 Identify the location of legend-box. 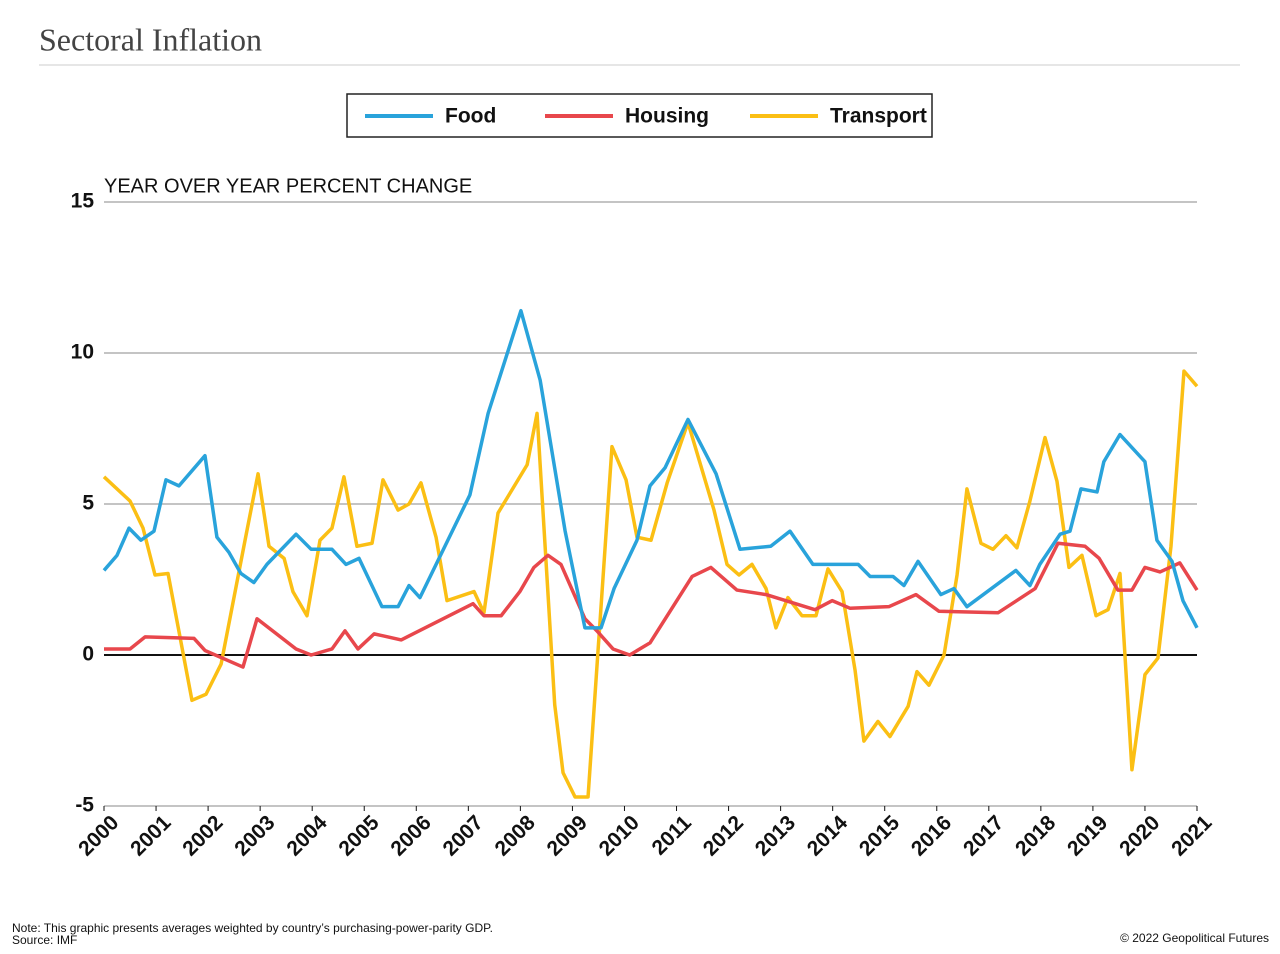
(639, 115).